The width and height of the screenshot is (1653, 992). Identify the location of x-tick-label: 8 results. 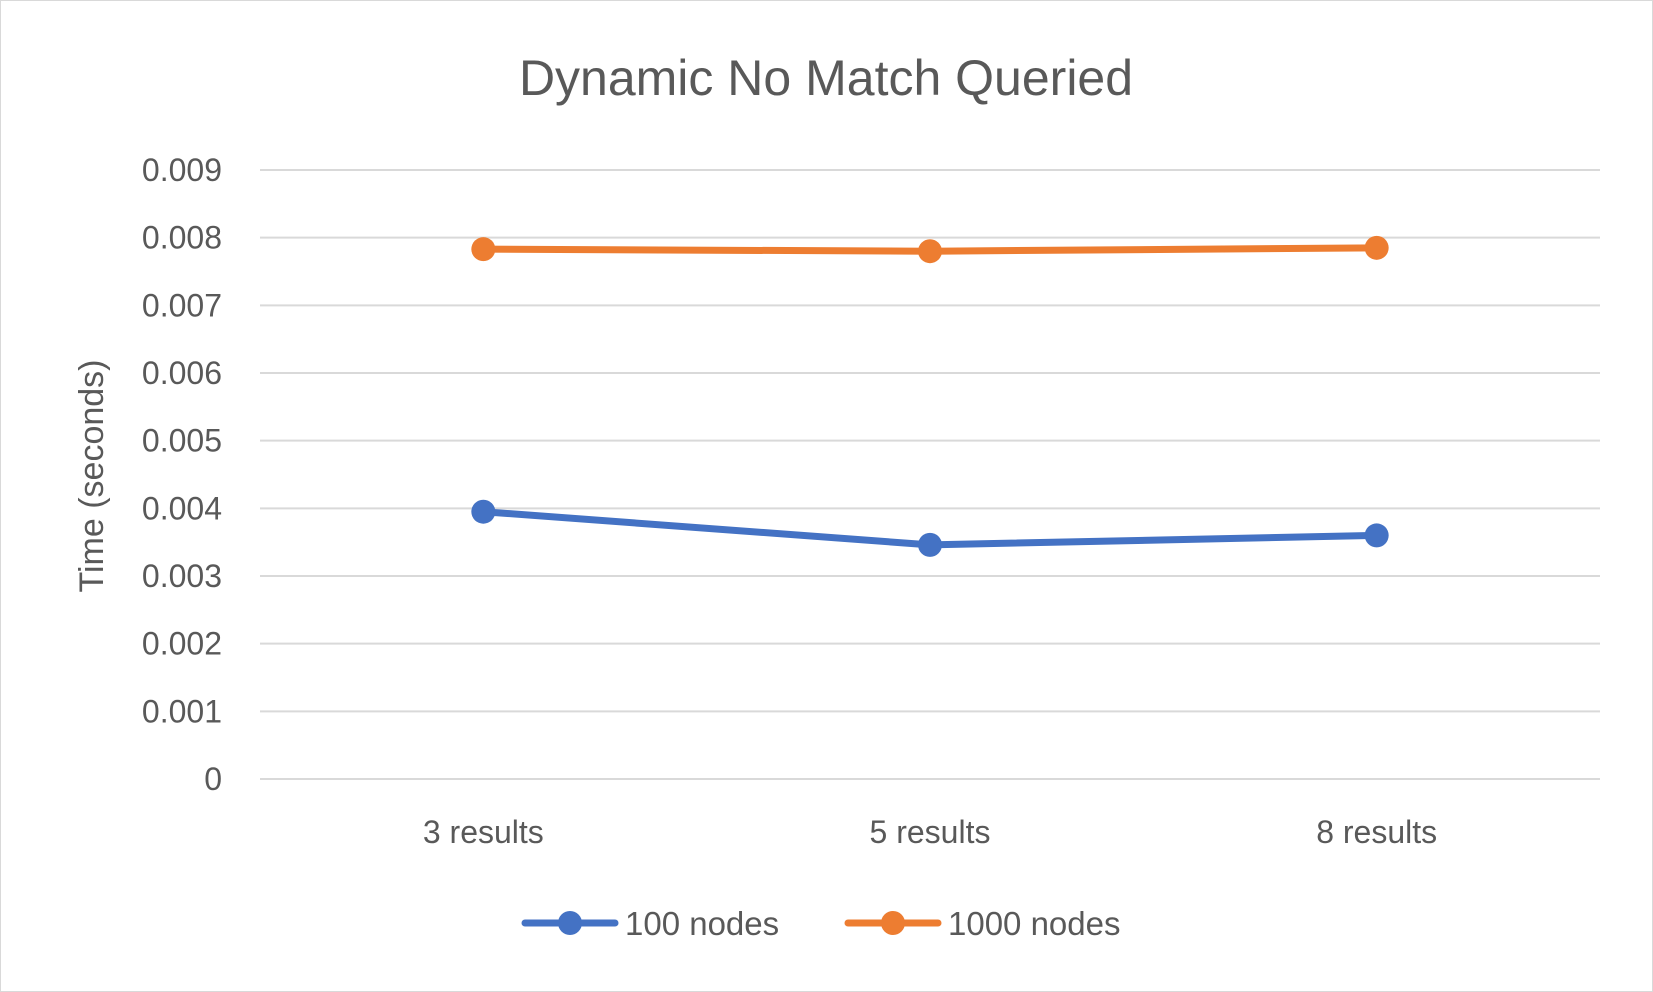
(1376, 832).